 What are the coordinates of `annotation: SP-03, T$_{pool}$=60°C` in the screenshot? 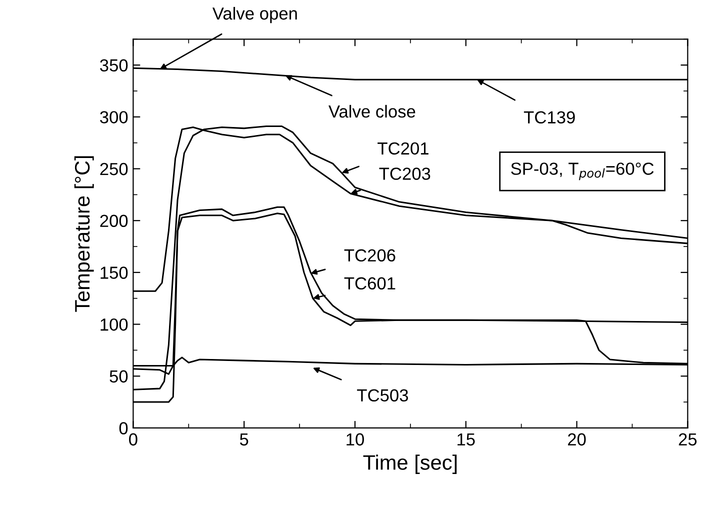 It's located at (582, 171).